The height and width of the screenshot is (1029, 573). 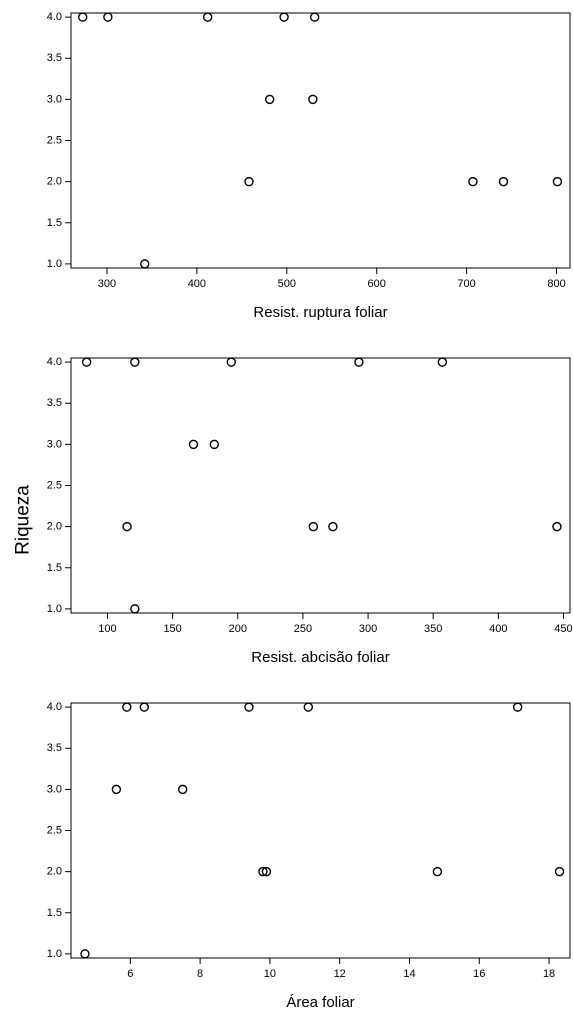 I want to click on x-tick-label: 10, so click(x=270, y=974).